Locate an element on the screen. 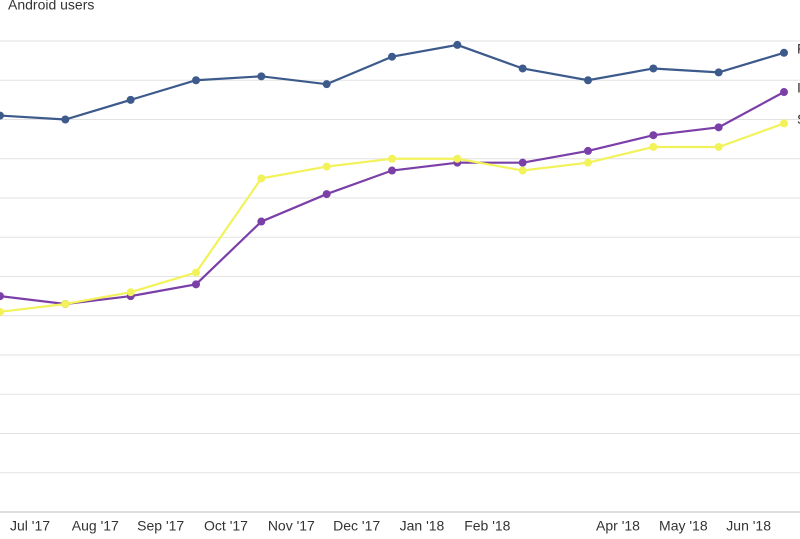 This screenshot has width=800, height=539. legend-label: I is located at coordinates (798, 88).